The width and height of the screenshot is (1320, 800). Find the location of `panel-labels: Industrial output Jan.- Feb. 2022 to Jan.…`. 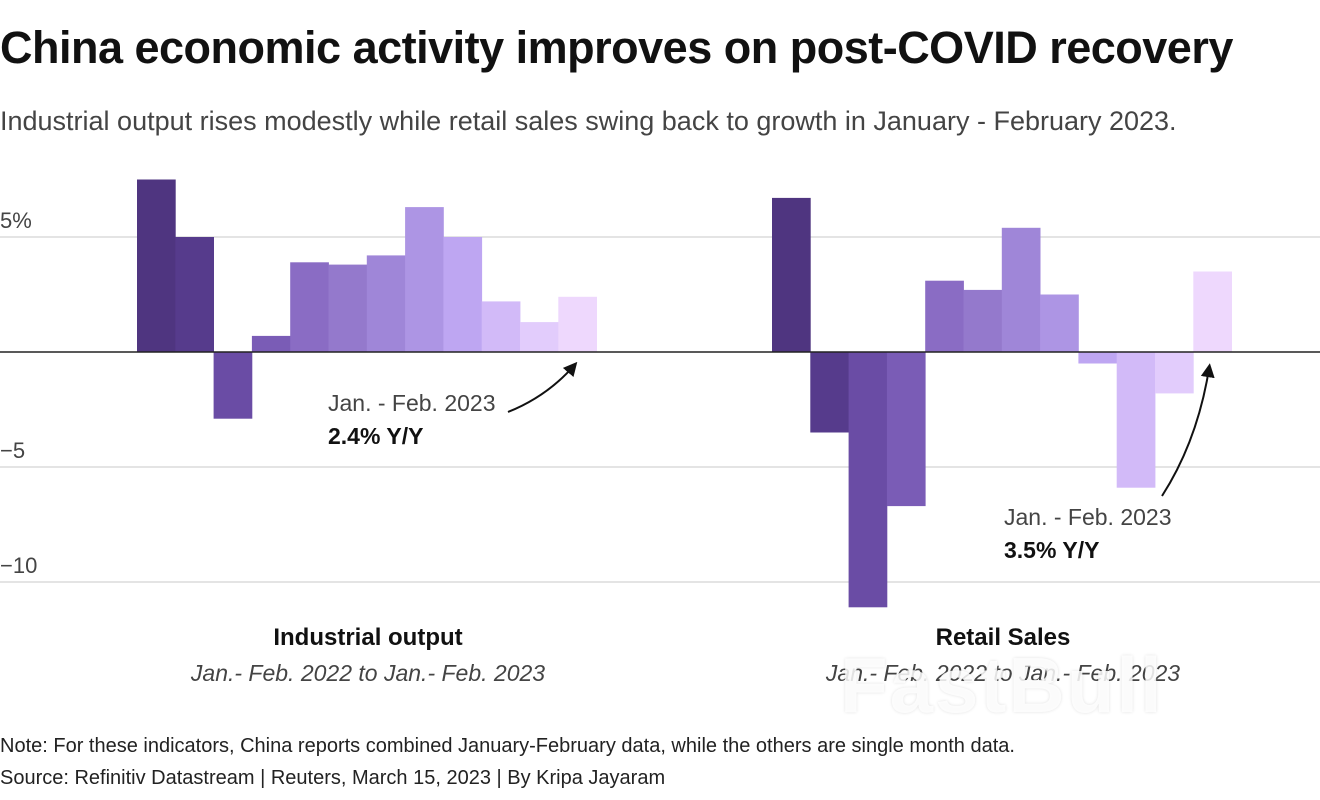

panel-labels: Industrial output Jan.- Feb. 2022 to Jan.… is located at coordinates (685, 655).